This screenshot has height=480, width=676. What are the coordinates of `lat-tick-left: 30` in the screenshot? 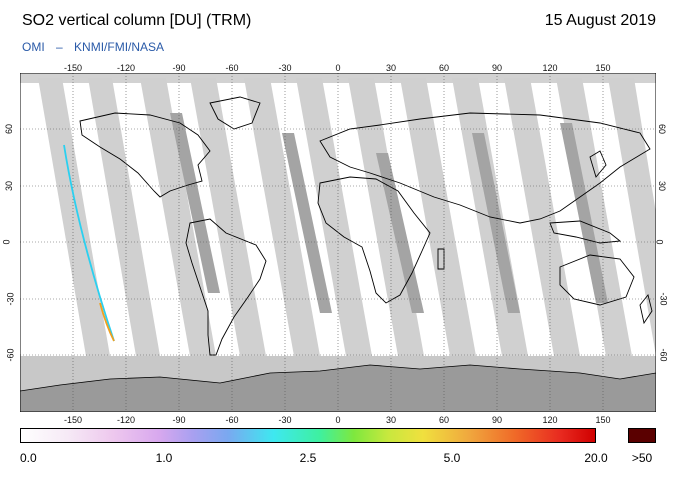 It's located at (9, 186).